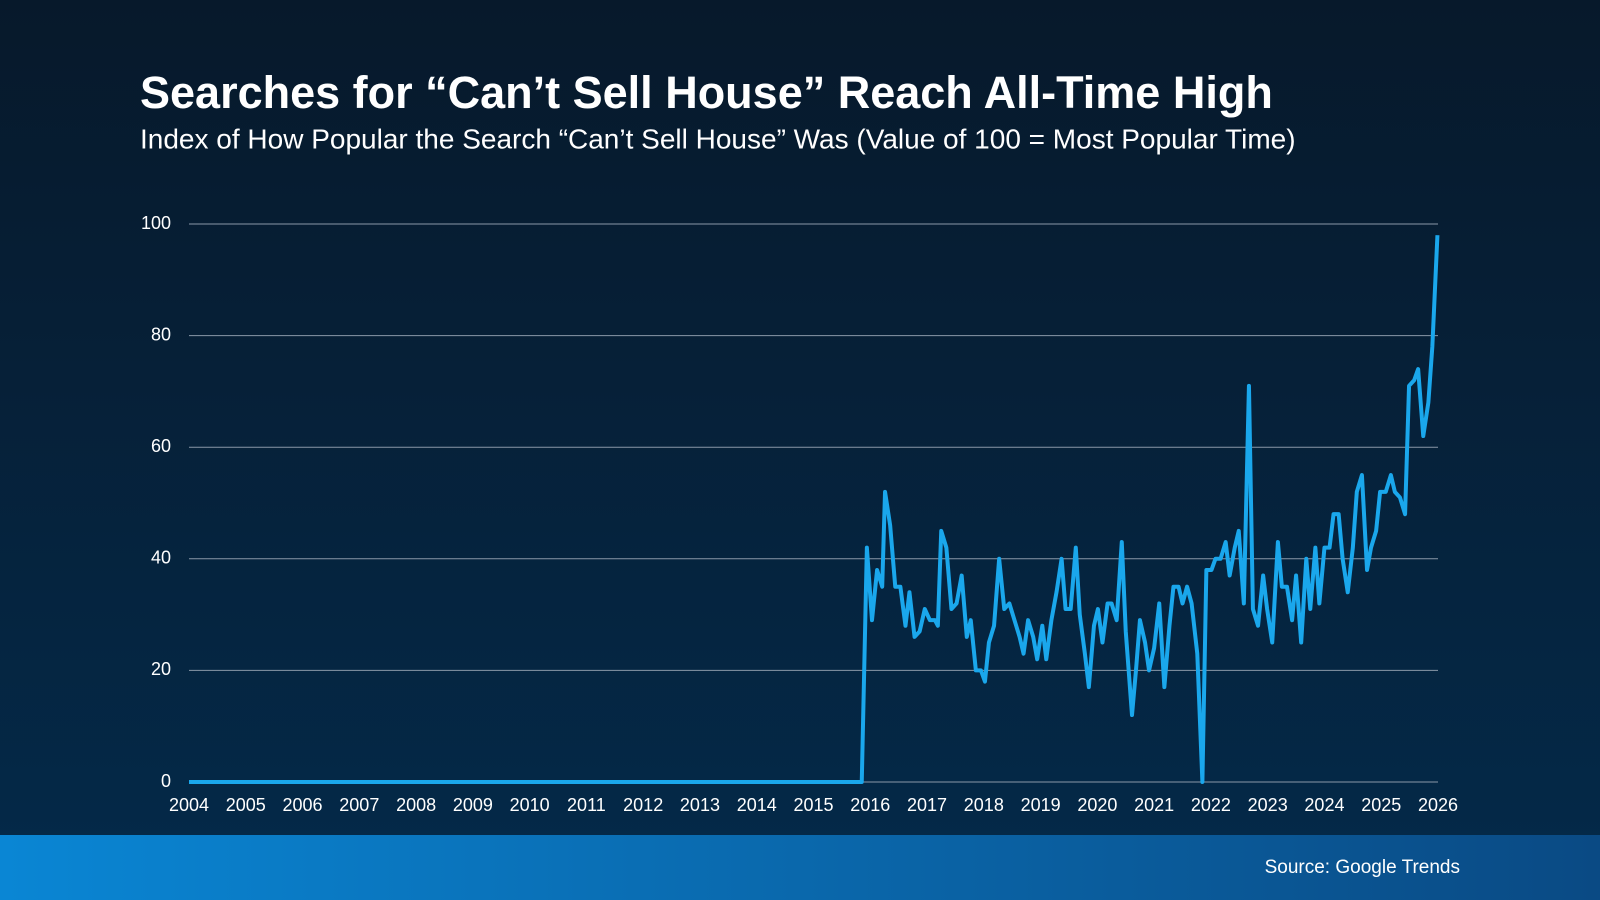  I want to click on x-tick-label: 2017, so click(927, 805).